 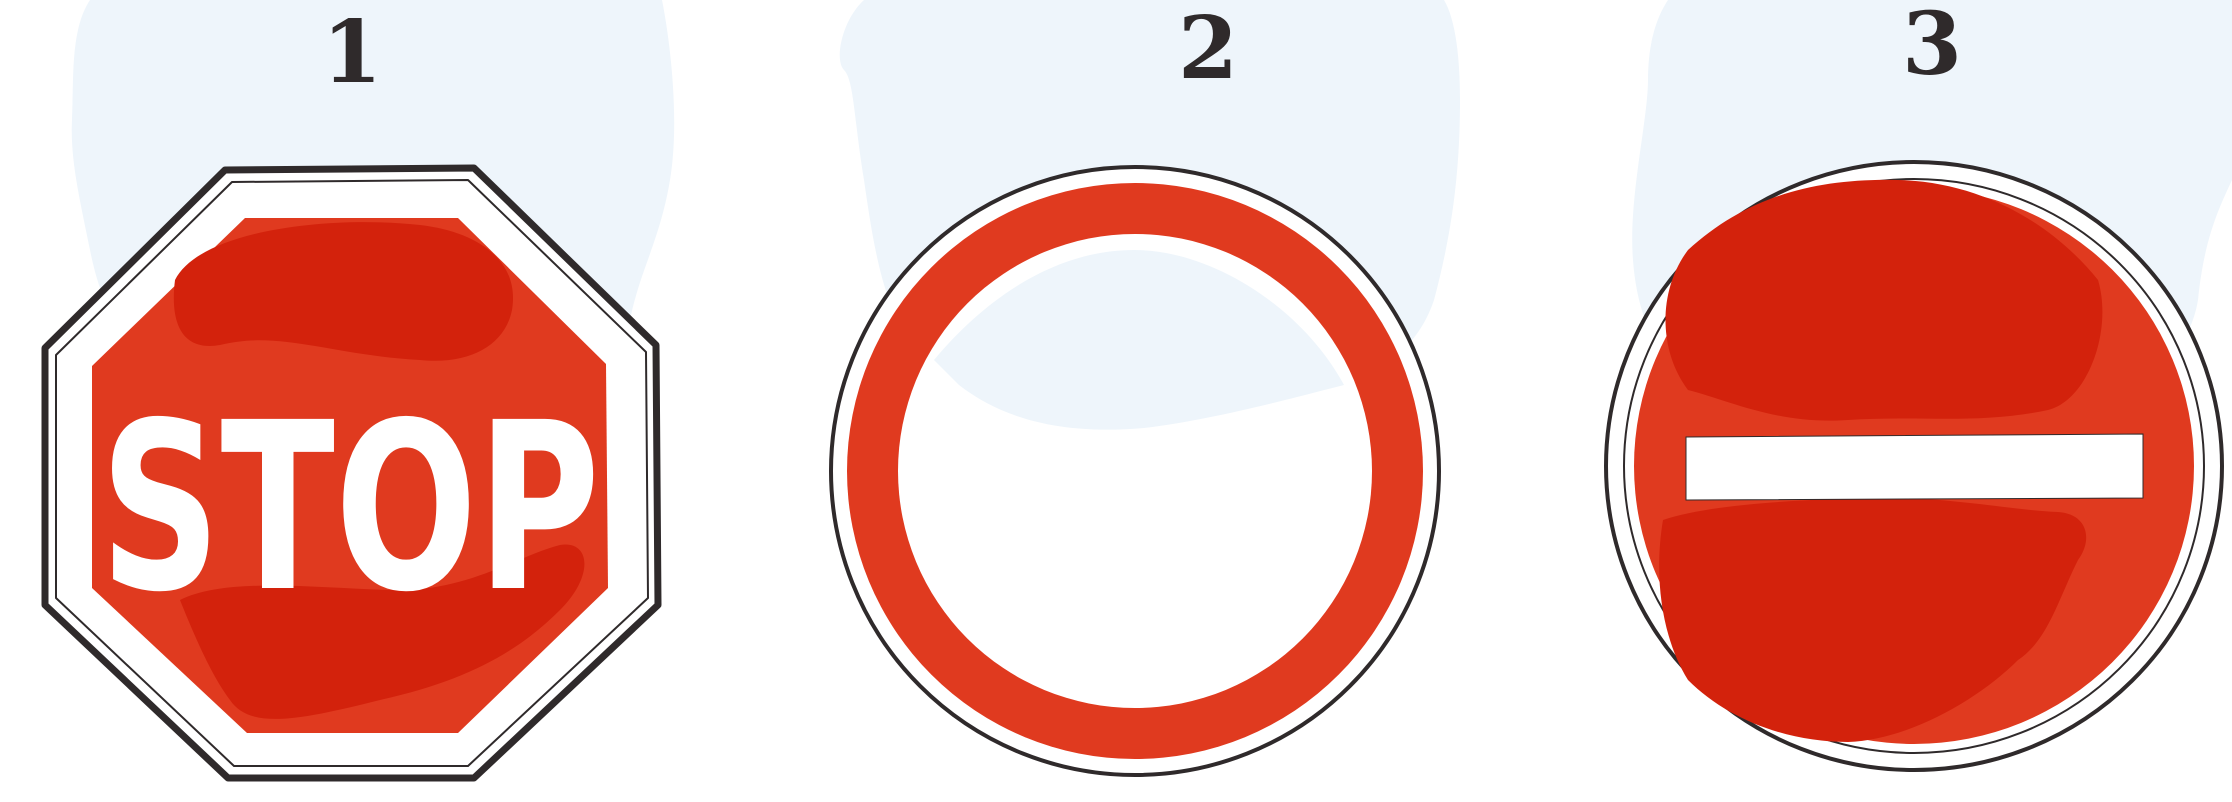 I want to click on sign-number: 1, so click(x=352, y=52).